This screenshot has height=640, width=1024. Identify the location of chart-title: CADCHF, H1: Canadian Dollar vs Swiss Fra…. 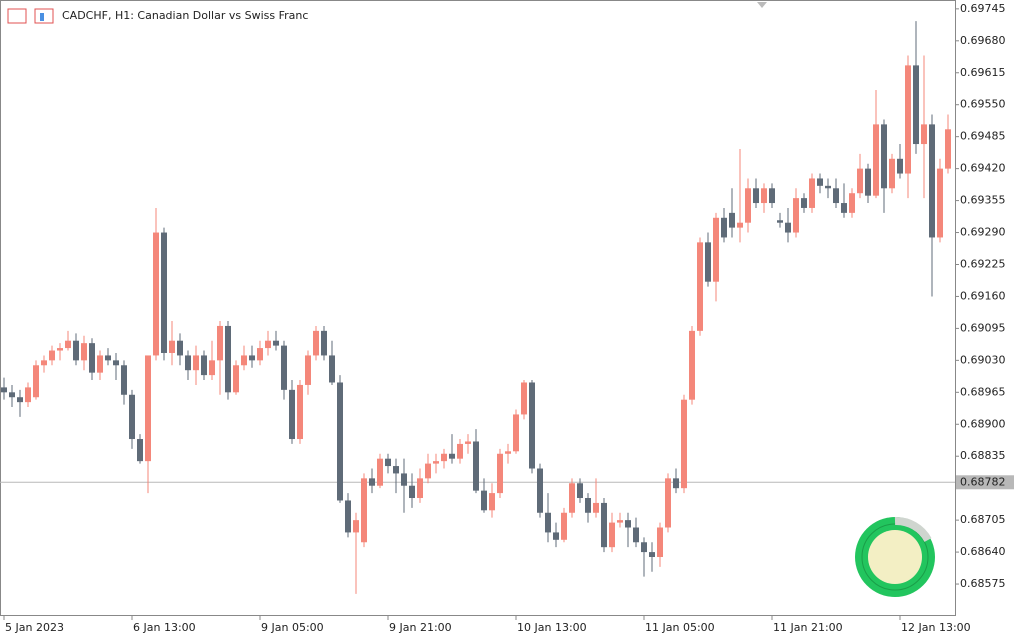
(185, 15).